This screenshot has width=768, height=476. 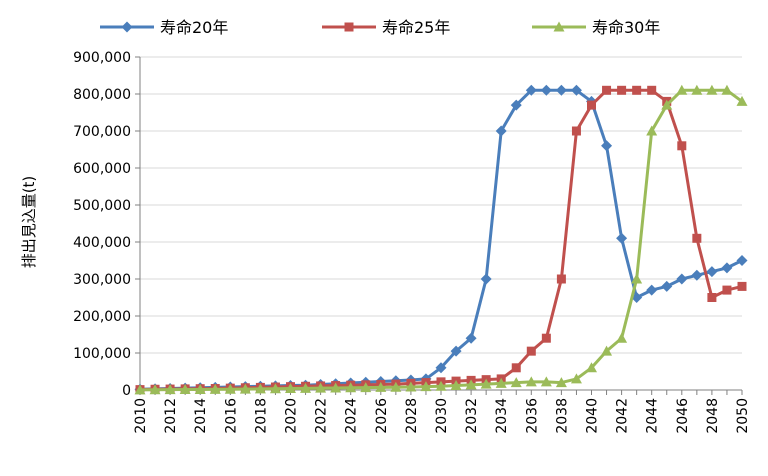 I want to click on x-tick-label: 2036, so click(x=532, y=416).